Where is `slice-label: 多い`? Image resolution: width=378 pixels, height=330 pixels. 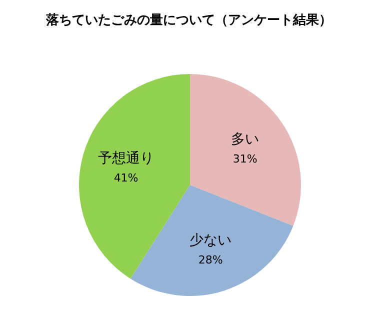
slice-label: 多い is located at coordinates (245, 140).